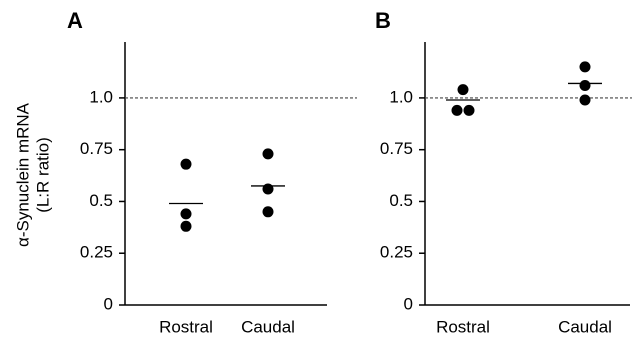  Describe the element at coordinates (383, 20) in the screenshot. I see `panel-label: B` at that location.